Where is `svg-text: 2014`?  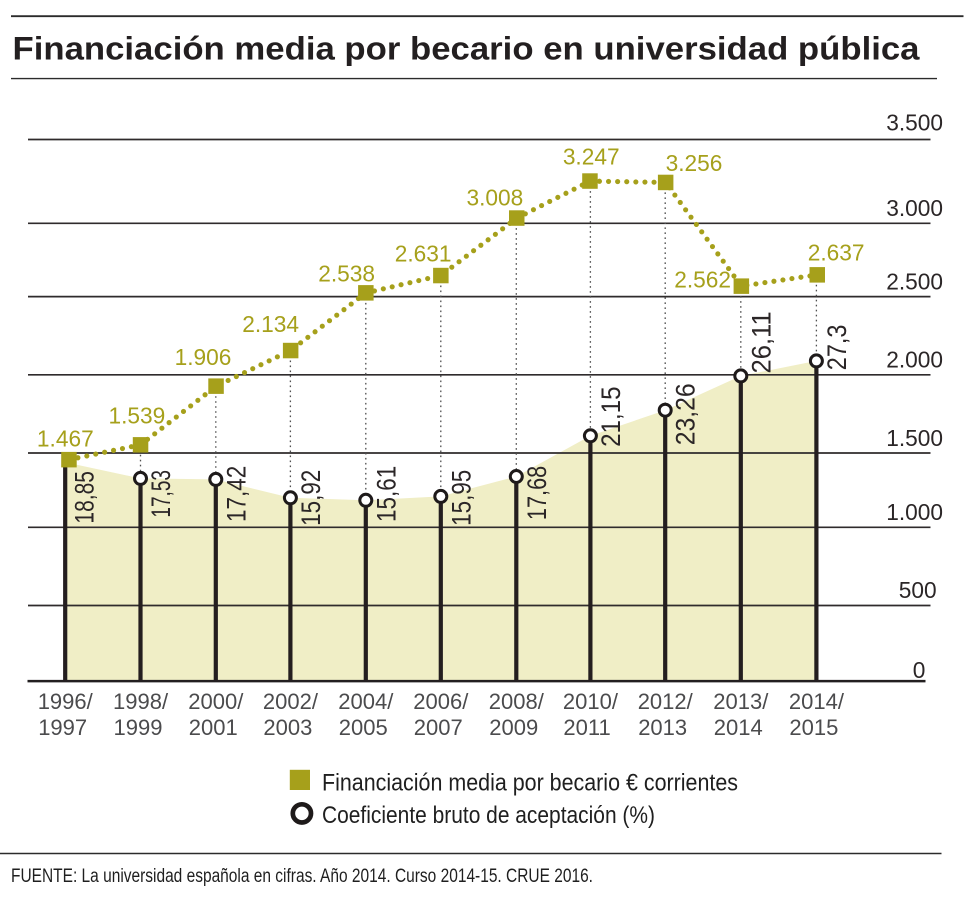 svg-text: 2014 is located at coordinates (738, 727).